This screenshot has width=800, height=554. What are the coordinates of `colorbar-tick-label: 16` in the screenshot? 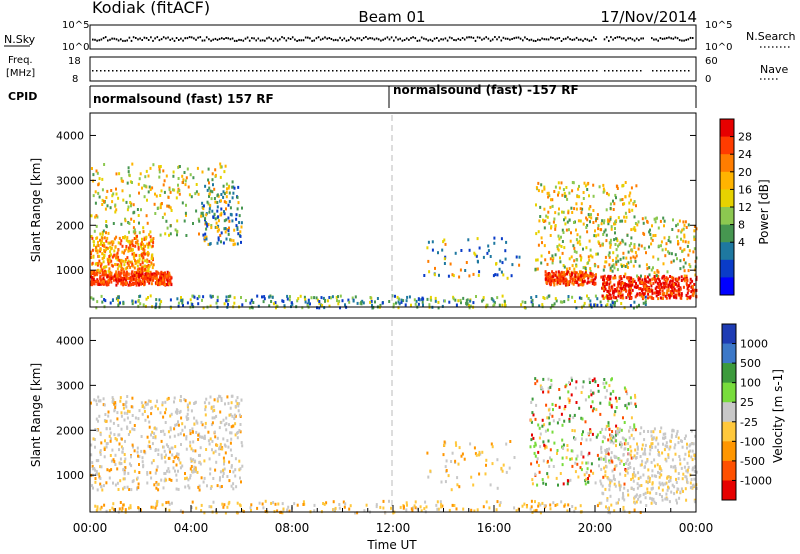 It's located at (745, 189).